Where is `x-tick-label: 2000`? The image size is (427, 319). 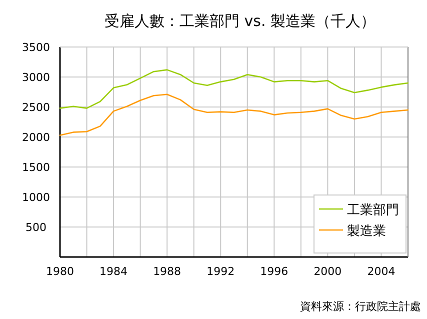 x-tick-label: 2000 is located at coordinates (328, 271).